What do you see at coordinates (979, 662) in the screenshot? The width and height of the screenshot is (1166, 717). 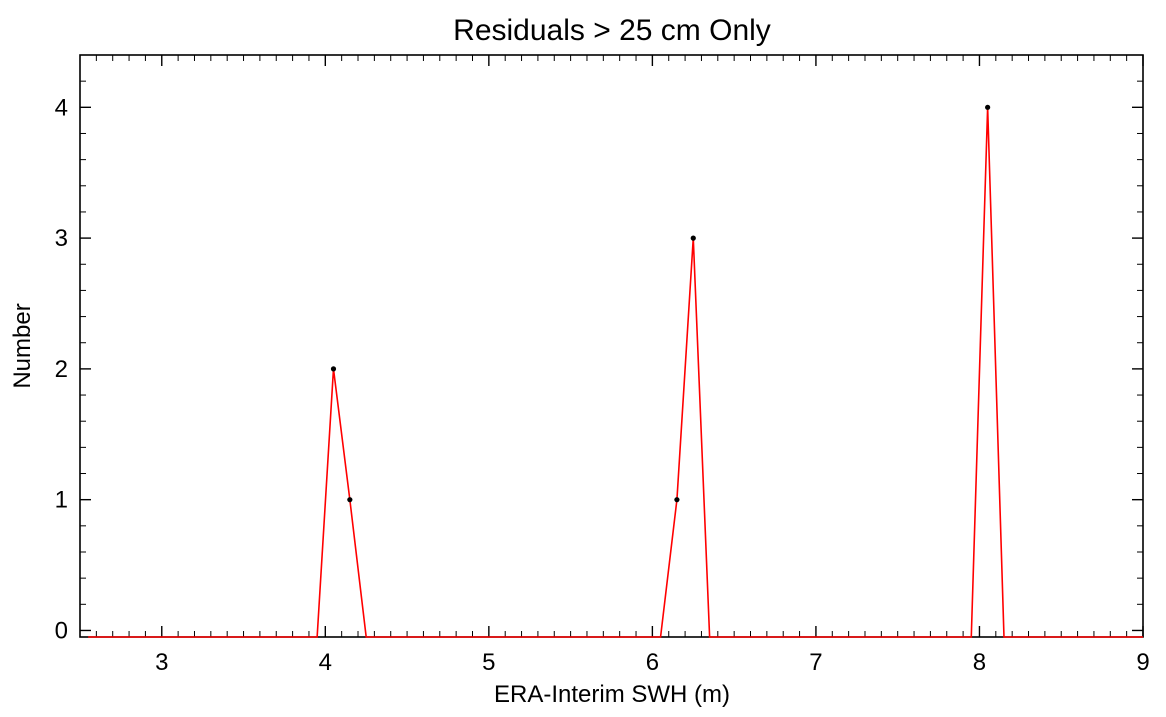 I see `x-tick-label: 8` at bounding box center [979, 662].